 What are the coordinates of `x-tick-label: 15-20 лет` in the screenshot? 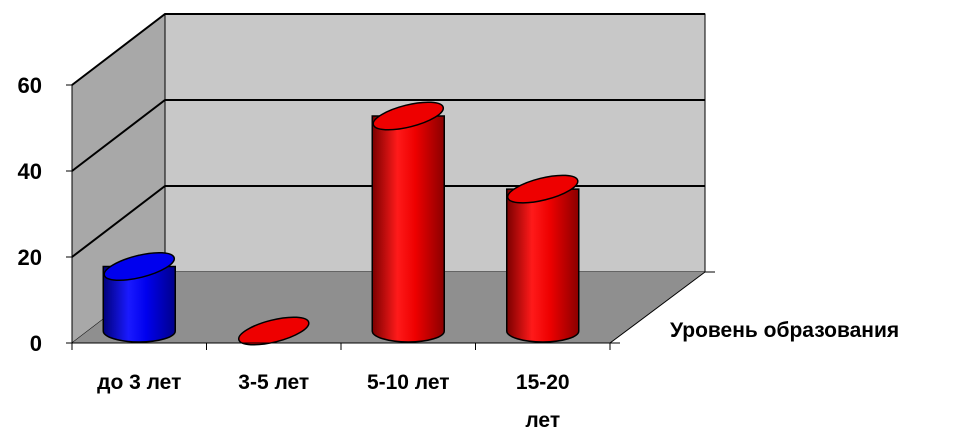 It's located at (543, 401).